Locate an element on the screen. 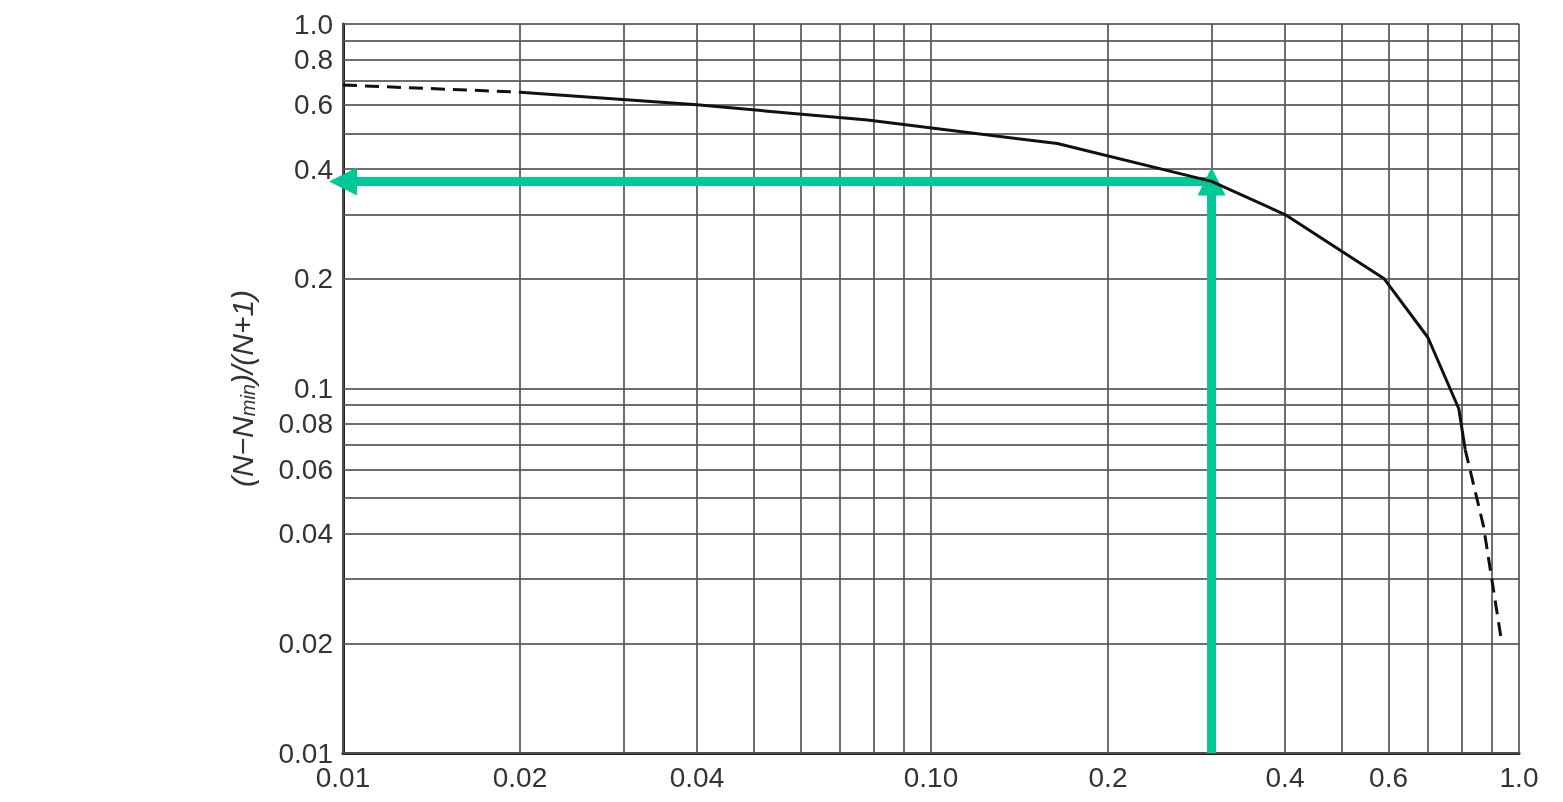 The image size is (1563, 802). x-tick-label: 0.02 is located at coordinates (520, 777).